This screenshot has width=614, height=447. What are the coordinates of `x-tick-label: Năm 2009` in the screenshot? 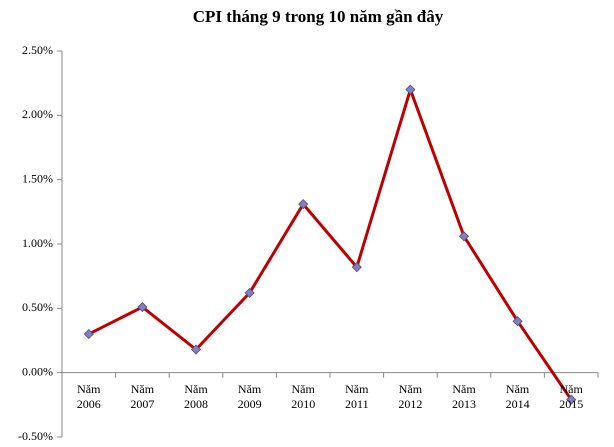 It's located at (249, 396).